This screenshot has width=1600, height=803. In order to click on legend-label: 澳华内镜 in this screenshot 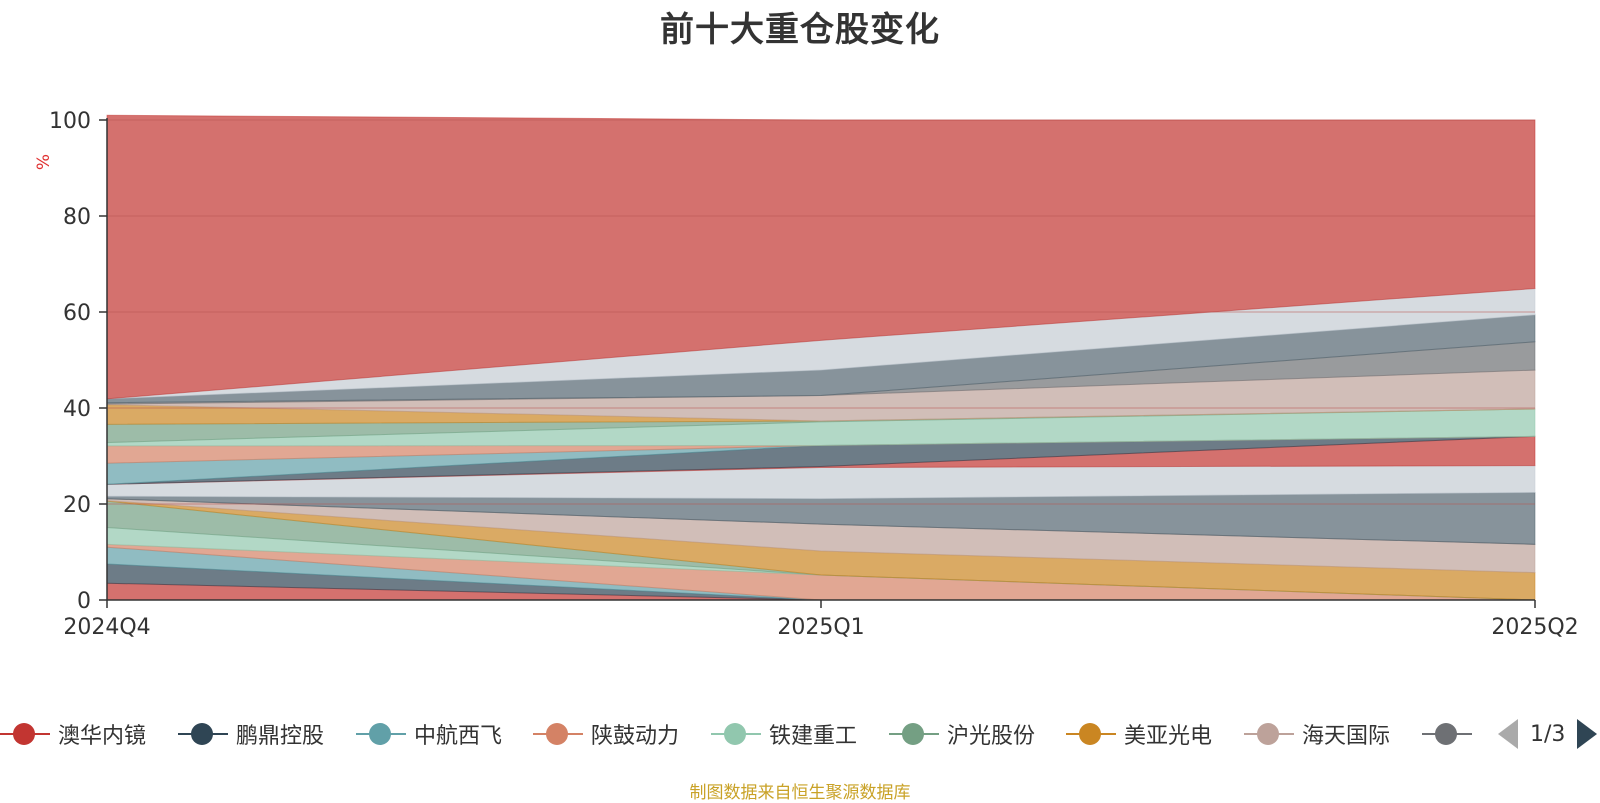, I will do `click(102, 736)`.